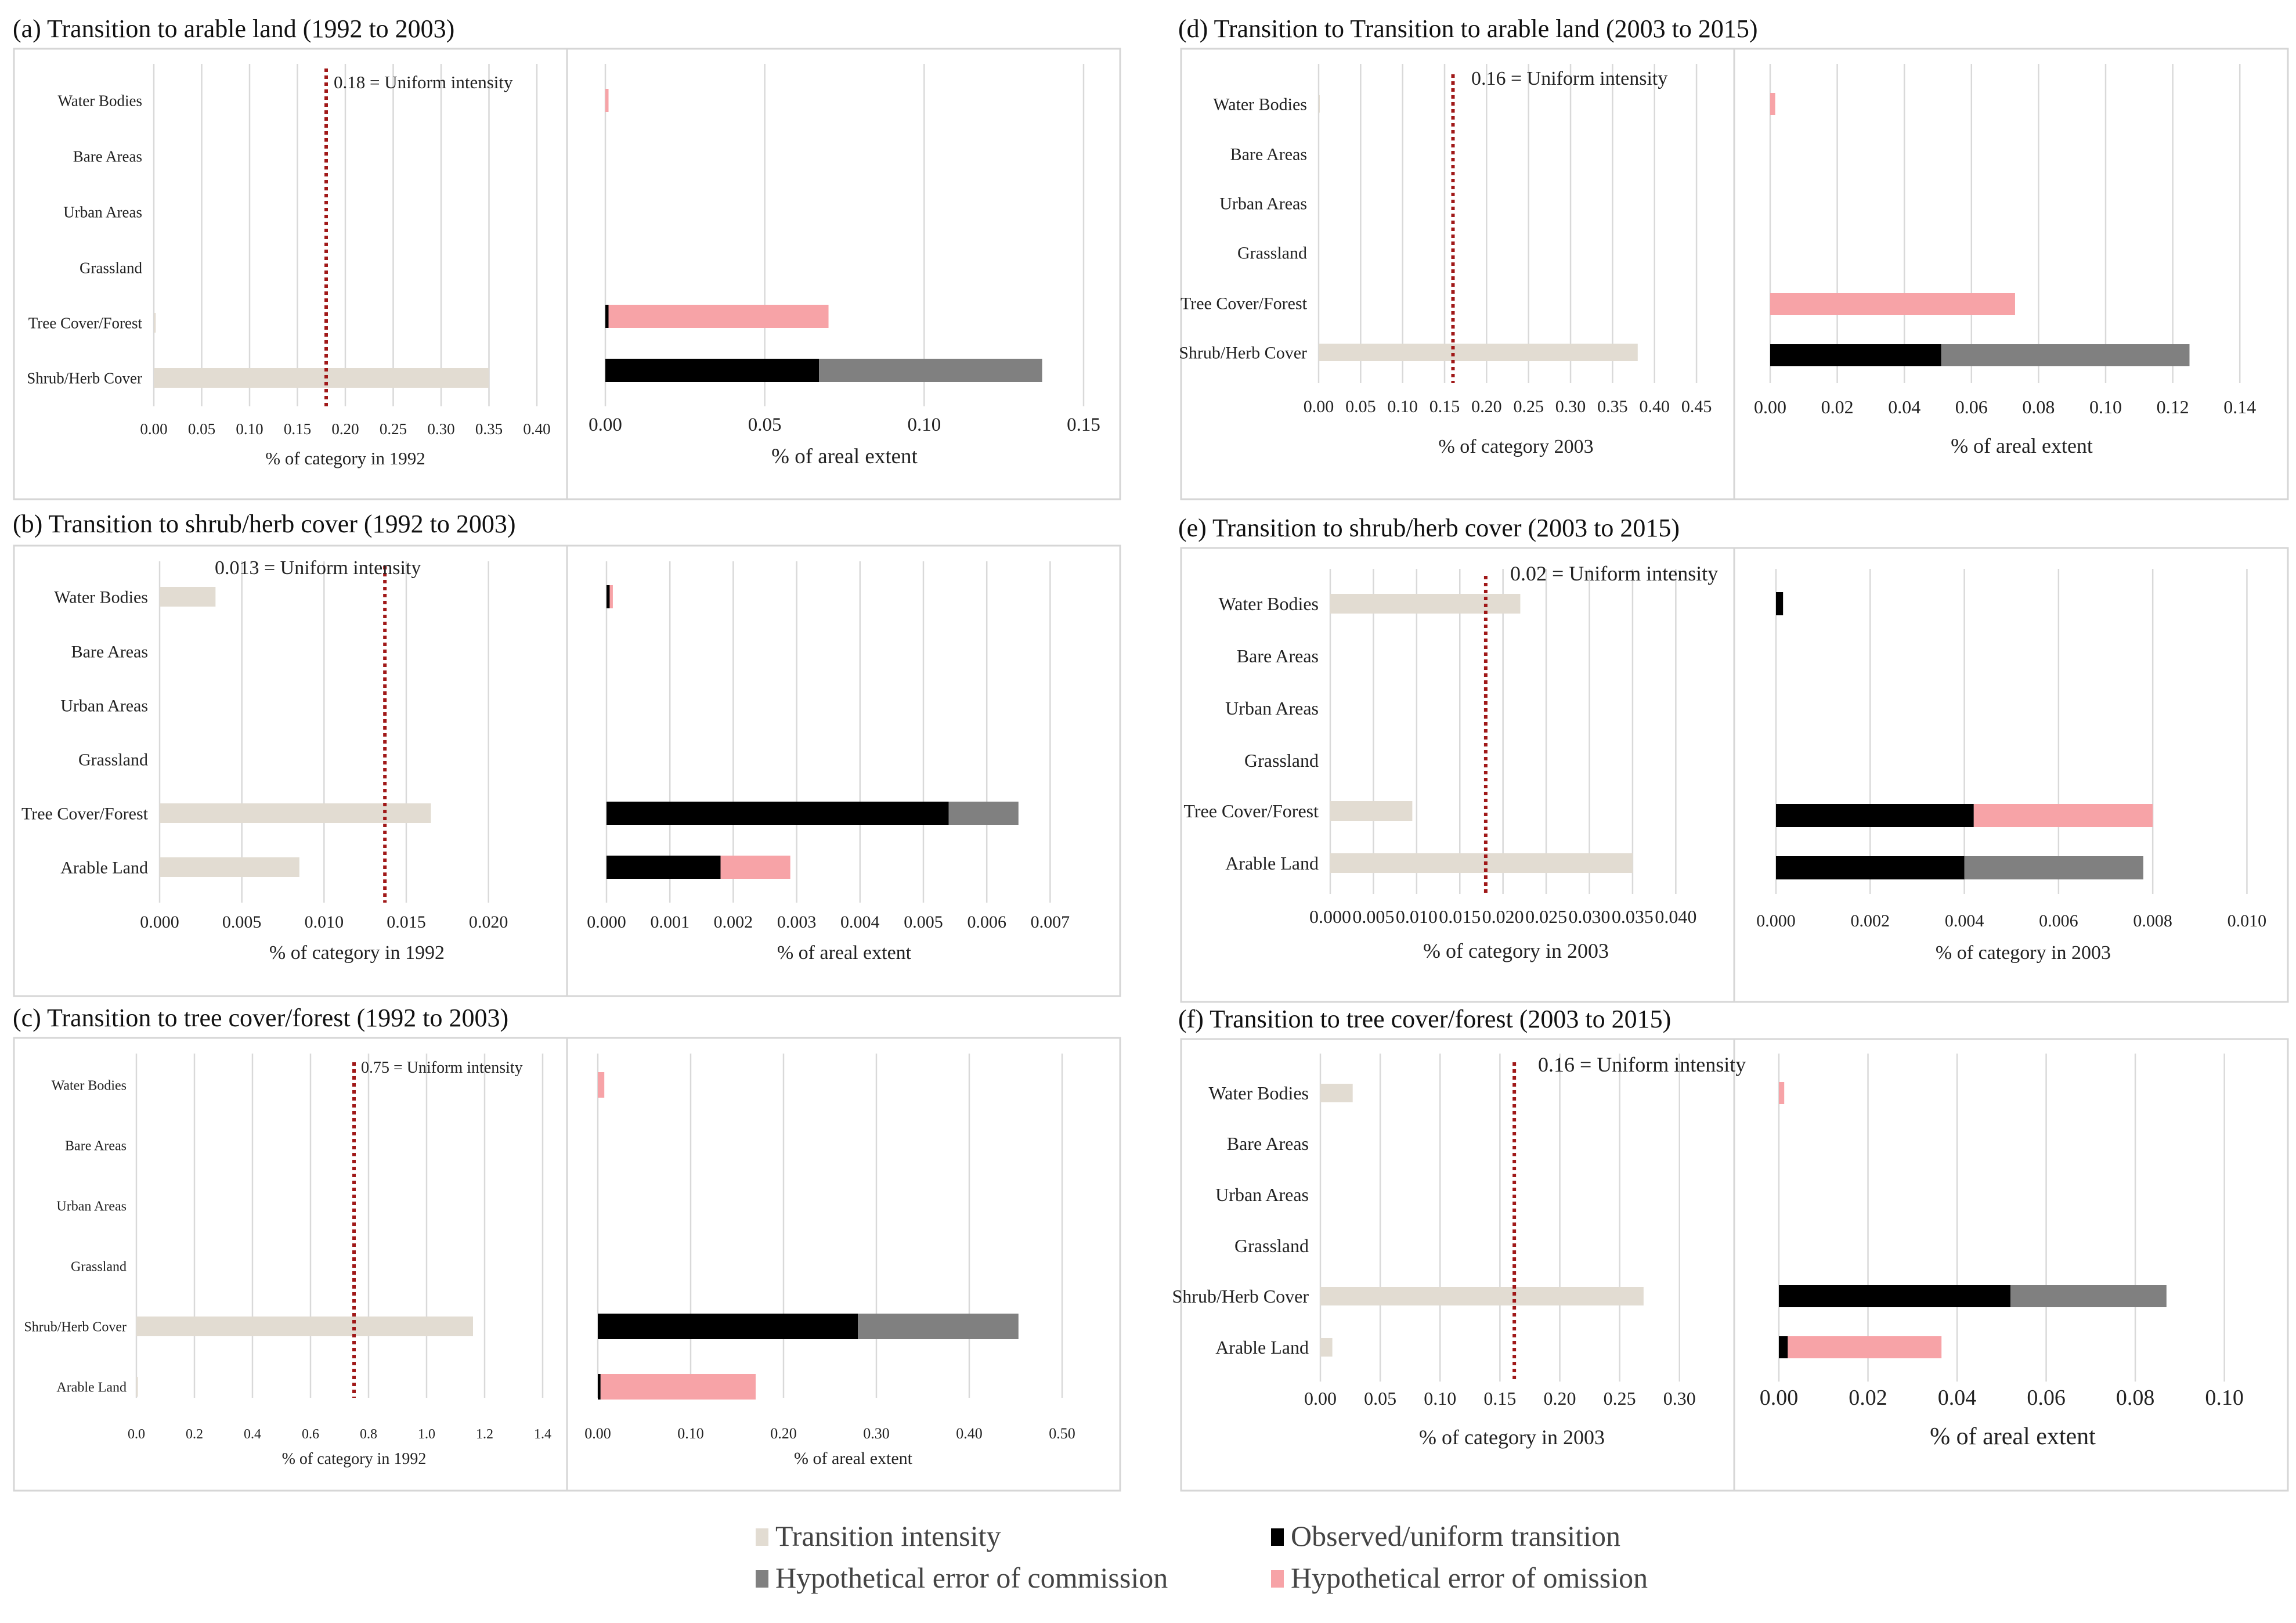  I want to click on x-tick-label: 0.007, so click(1050, 922).